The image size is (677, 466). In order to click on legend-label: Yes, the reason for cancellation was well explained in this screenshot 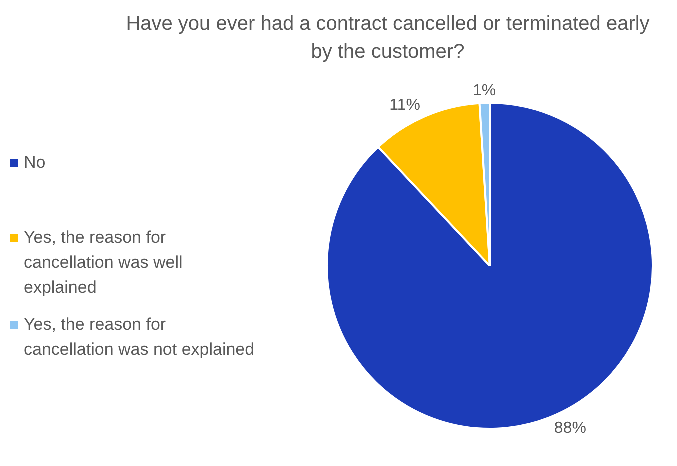, I will do `click(104, 263)`.